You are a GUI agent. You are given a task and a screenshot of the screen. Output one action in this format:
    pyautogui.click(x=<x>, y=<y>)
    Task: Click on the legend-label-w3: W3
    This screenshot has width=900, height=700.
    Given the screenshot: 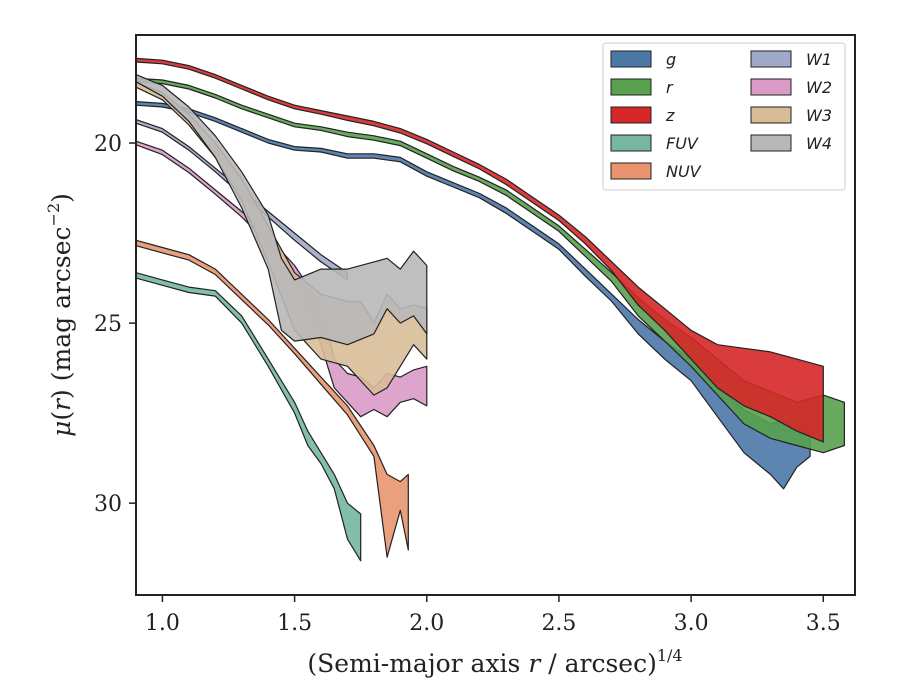 What is the action you would take?
    pyautogui.click(x=819, y=115)
    